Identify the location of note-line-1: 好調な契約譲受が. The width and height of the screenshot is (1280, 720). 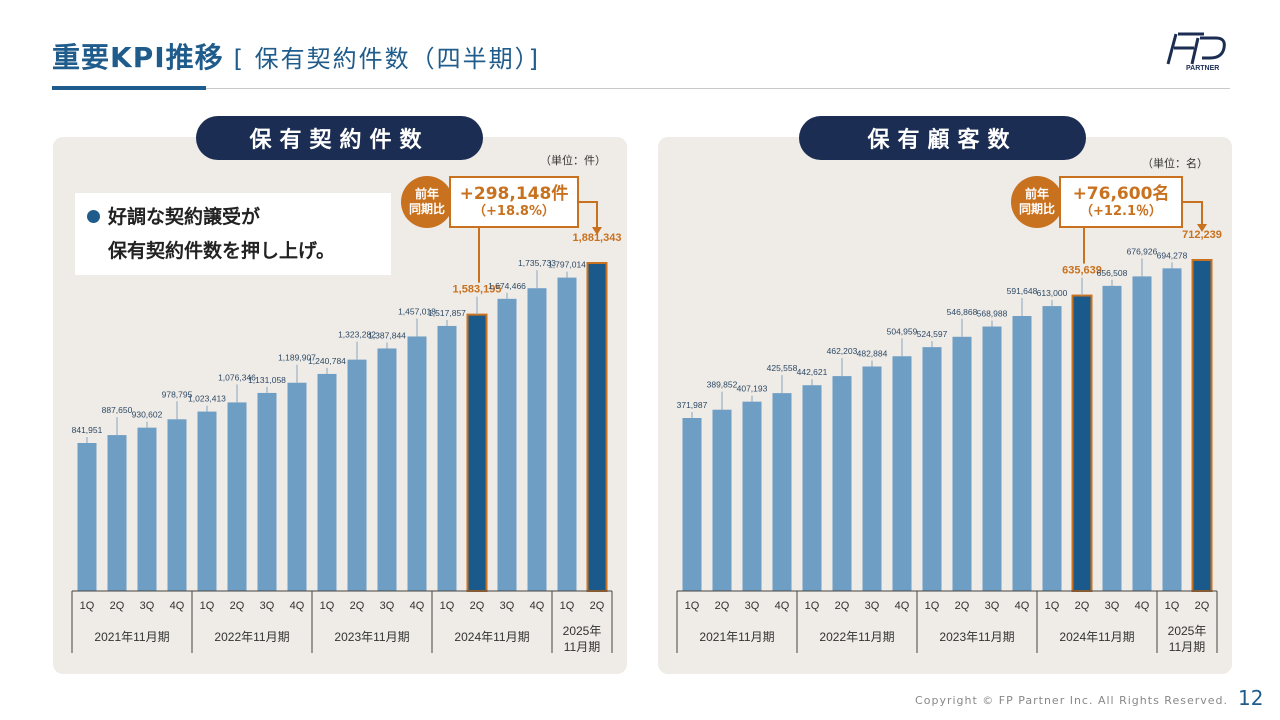
(184, 217).